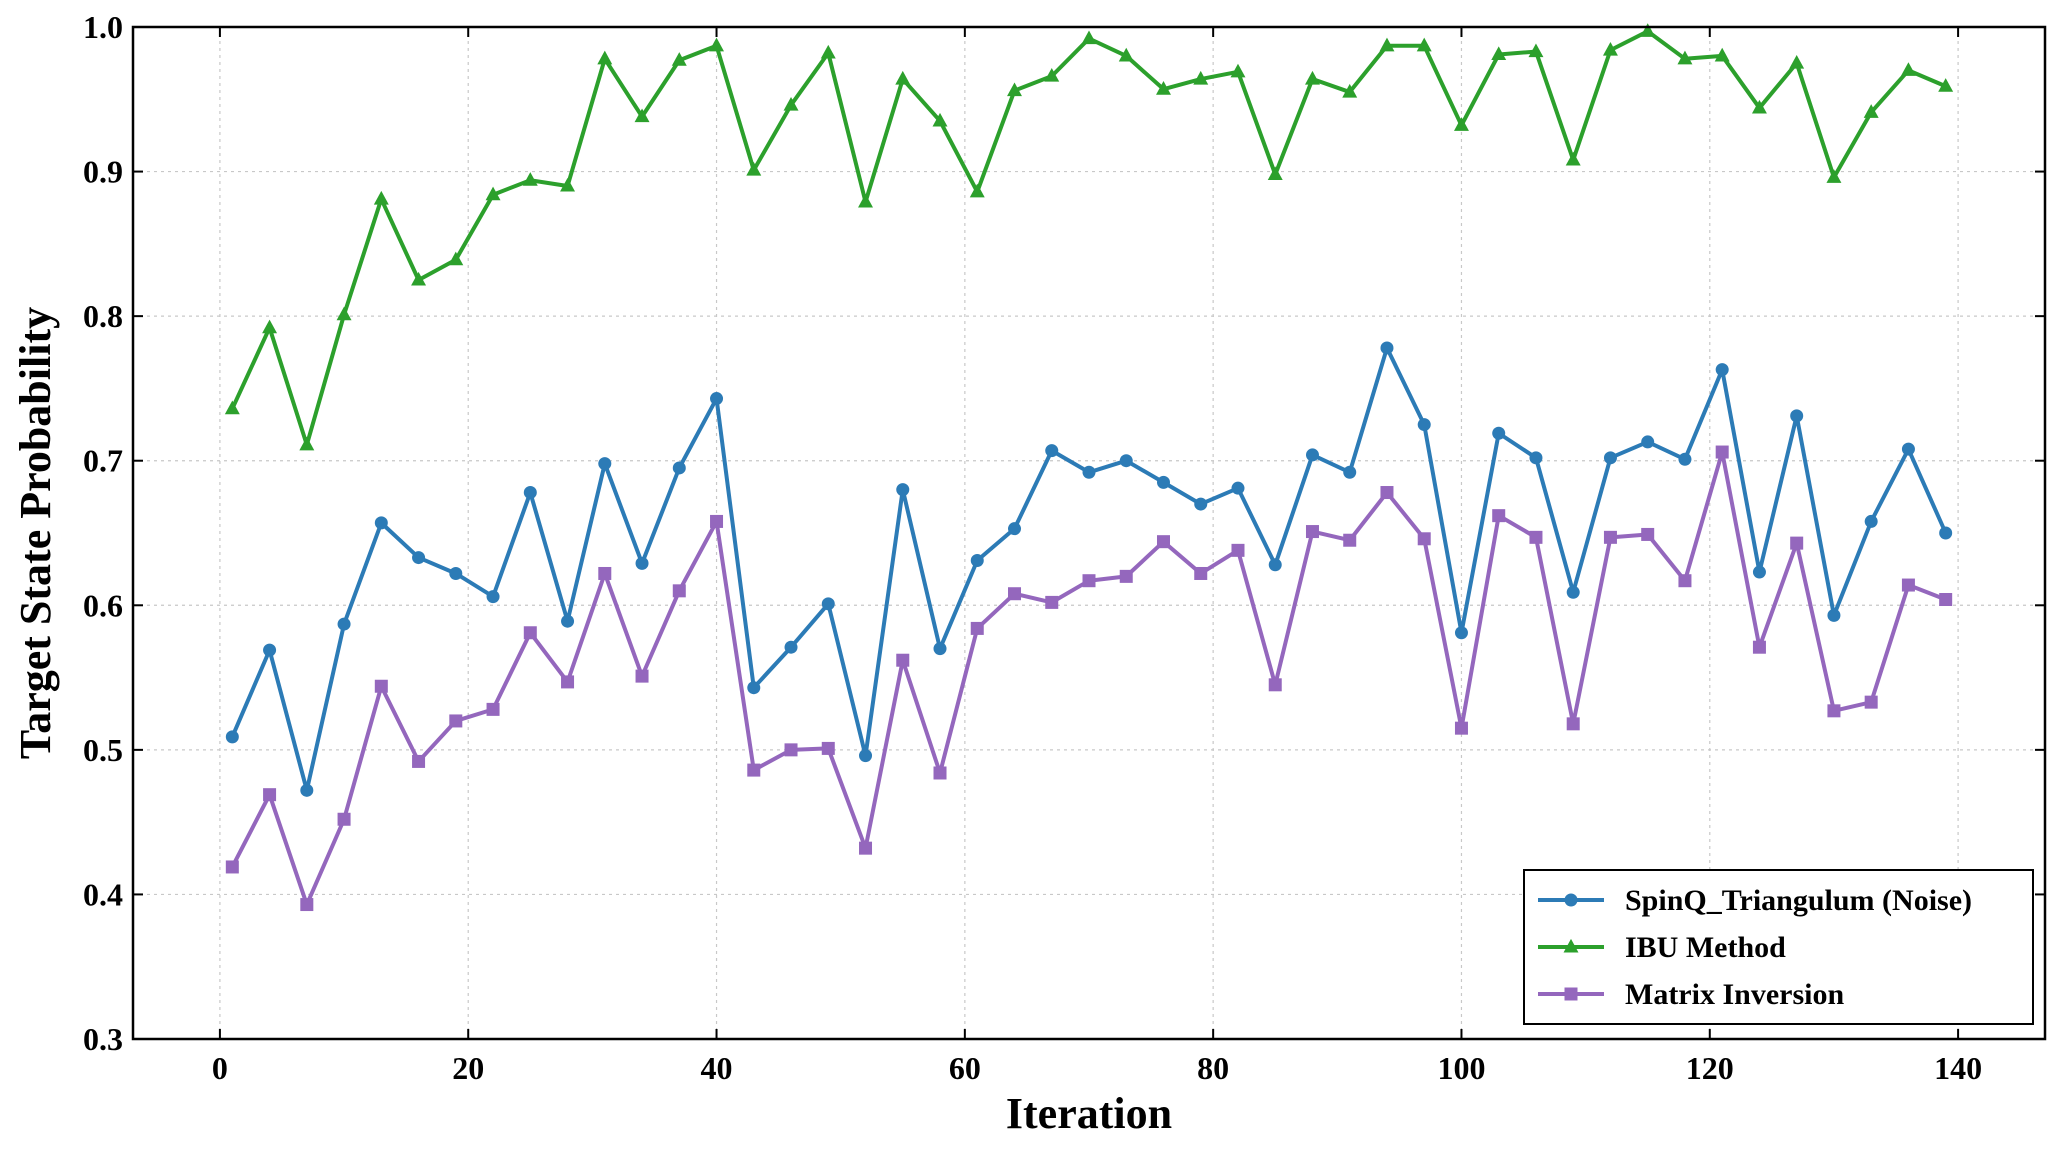 This screenshot has height=1153, width=2054. I want to click on legend-swatch-marker, so click(1571, 900).